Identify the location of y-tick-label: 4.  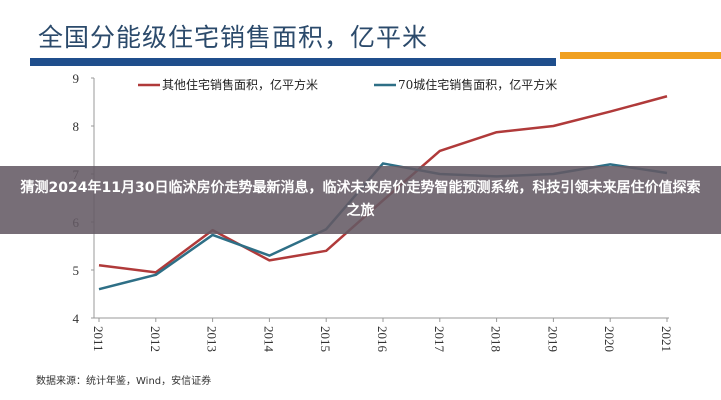
(76, 318).